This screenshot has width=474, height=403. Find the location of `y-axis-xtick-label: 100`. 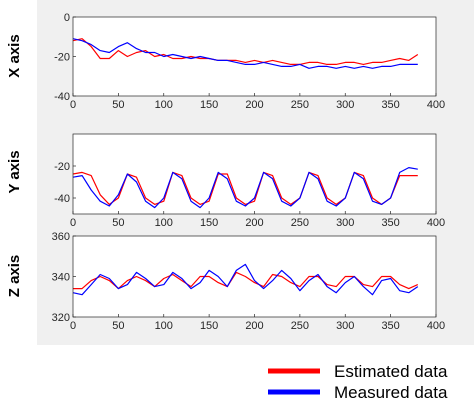

y-axis-xtick-label: 100 is located at coordinates (164, 223).